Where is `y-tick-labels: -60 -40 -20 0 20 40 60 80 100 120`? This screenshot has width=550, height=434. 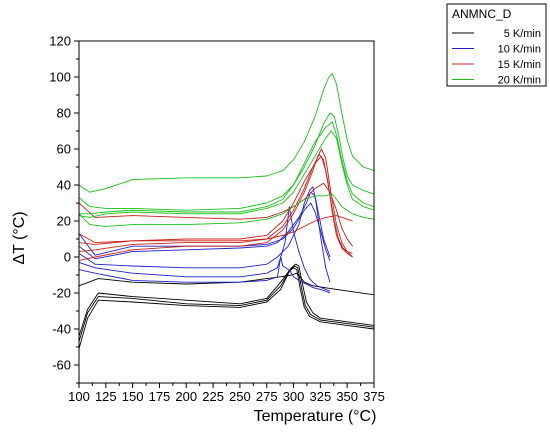
y-tick-labels: -60 -40 -20 0 20 40 60 80 100 120 is located at coordinates (60, 203).